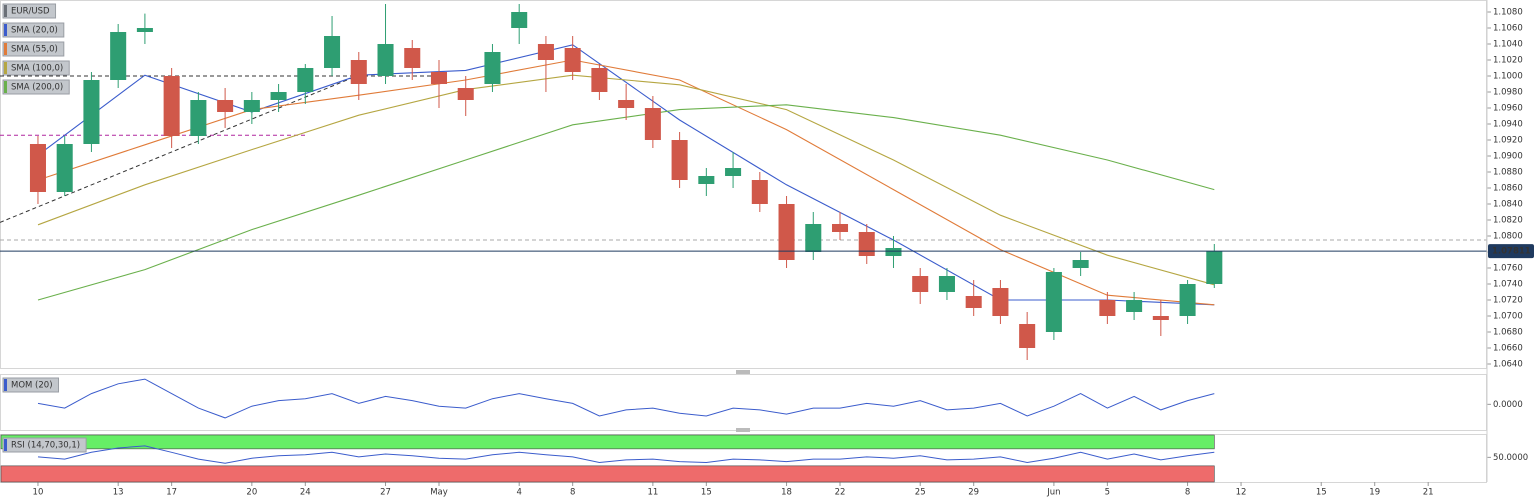  Describe the element at coordinates (1107, 493) in the screenshot. I see `x-tick-label: 5` at that location.